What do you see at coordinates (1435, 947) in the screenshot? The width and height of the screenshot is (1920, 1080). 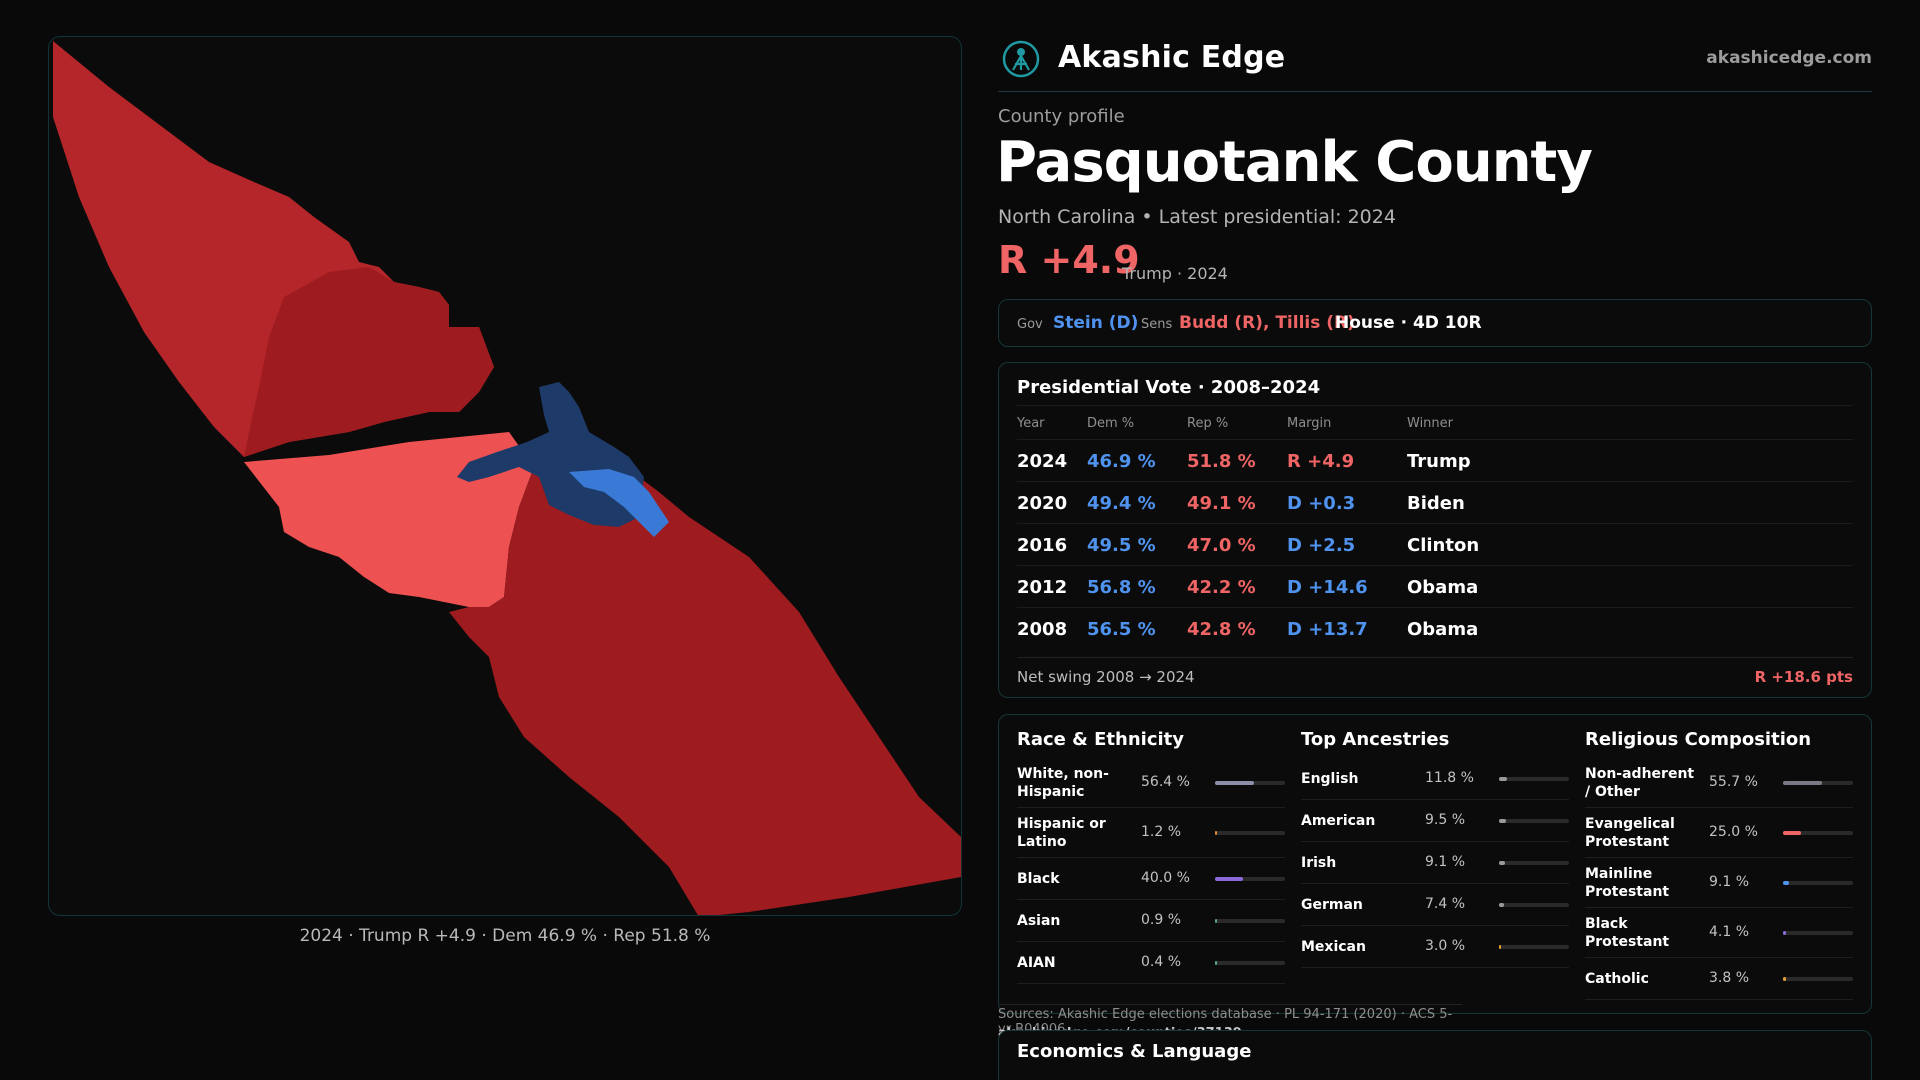 I see `list-item: Mexican 3.0 %` at bounding box center [1435, 947].